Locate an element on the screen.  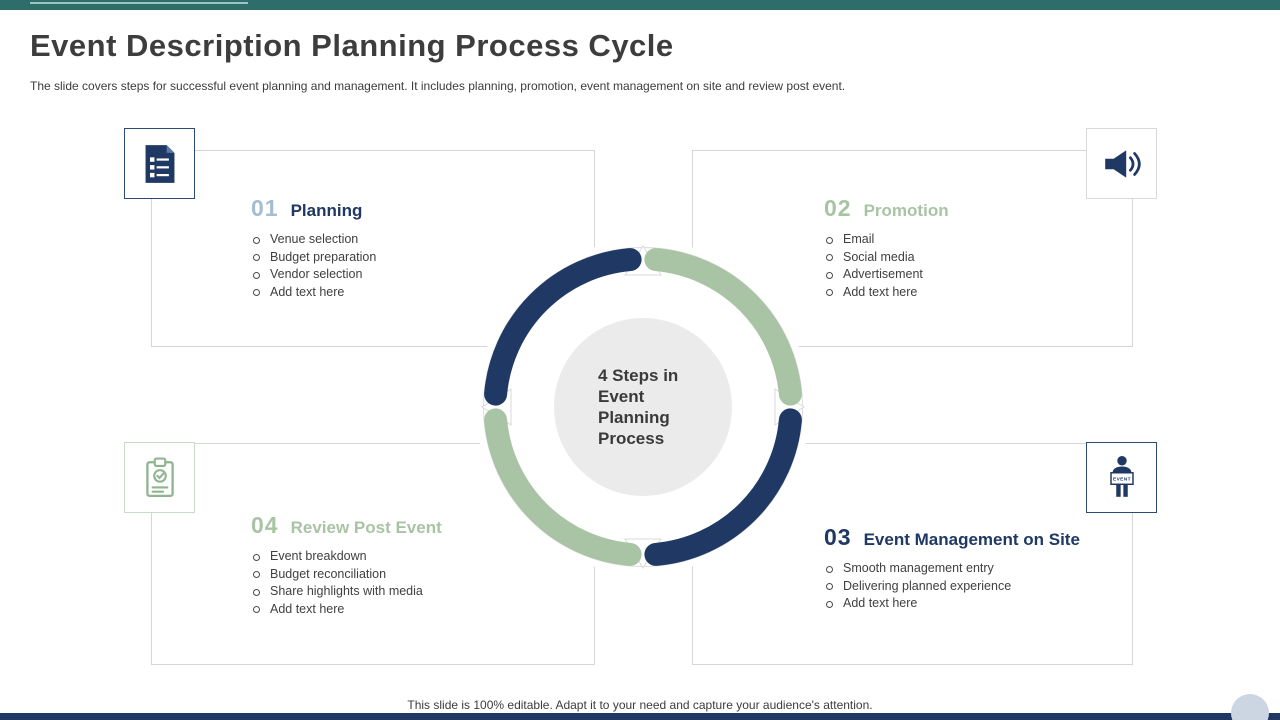
center-line: Planning is located at coordinates (634, 417).